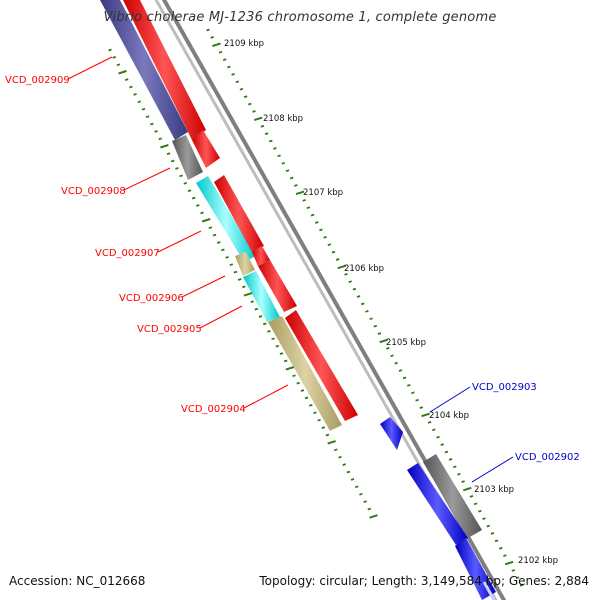  Describe the element at coordinates (77, 581) in the screenshot. I see `accession-text: Accession: NC_012668` at that location.